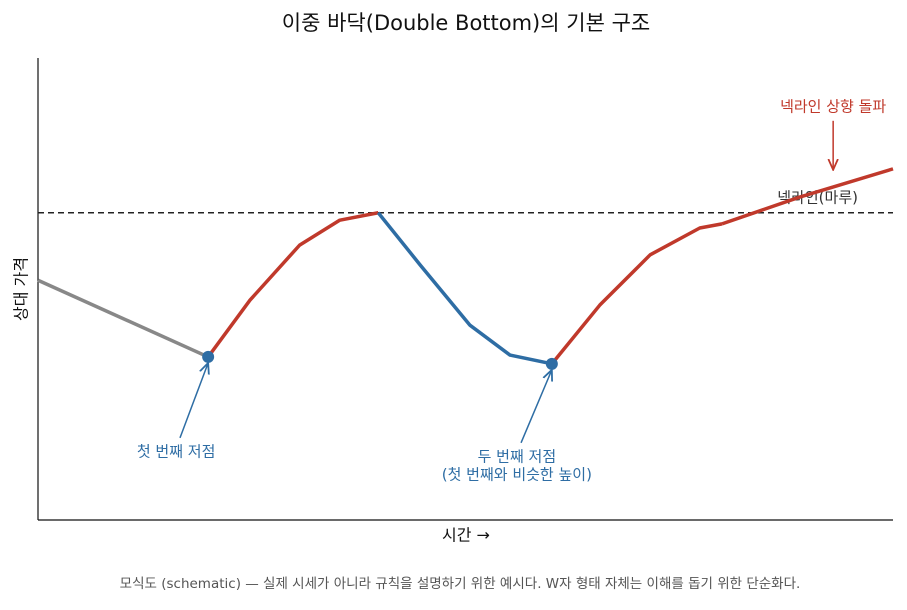 This screenshot has width=907, height=610. What do you see at coordinates (466, 23) in the screenshot?
I see `chart-title: 이중 바닥(Double Bottom)의 기본 구조` at bounding box center [466, 23].